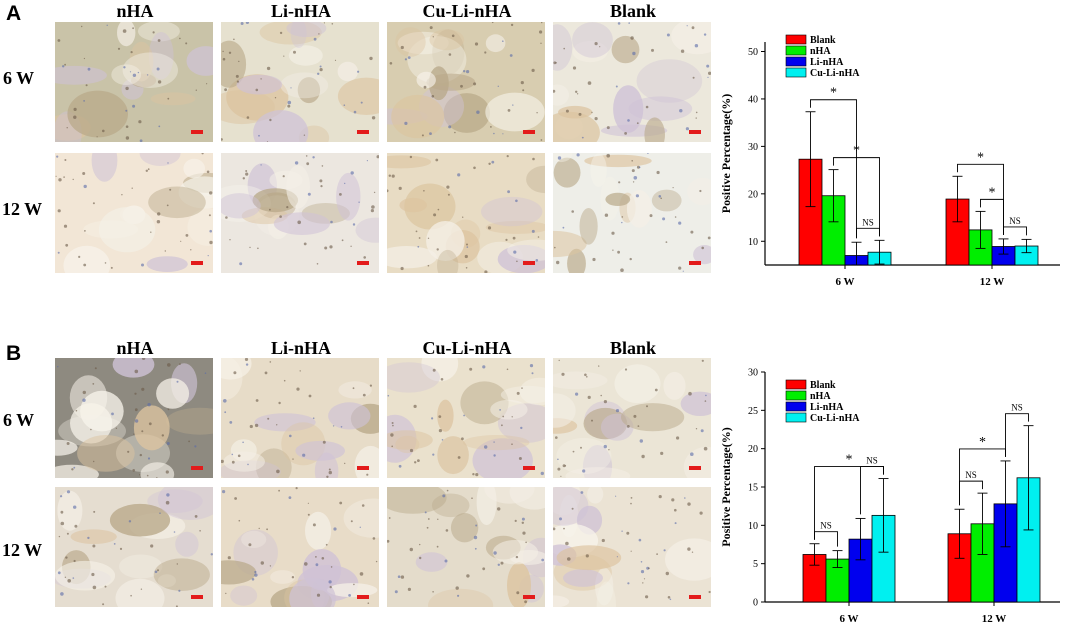 The image size is (1072, 628). I want to click on panel-a-col-nha: nHA, so click(135, 11).